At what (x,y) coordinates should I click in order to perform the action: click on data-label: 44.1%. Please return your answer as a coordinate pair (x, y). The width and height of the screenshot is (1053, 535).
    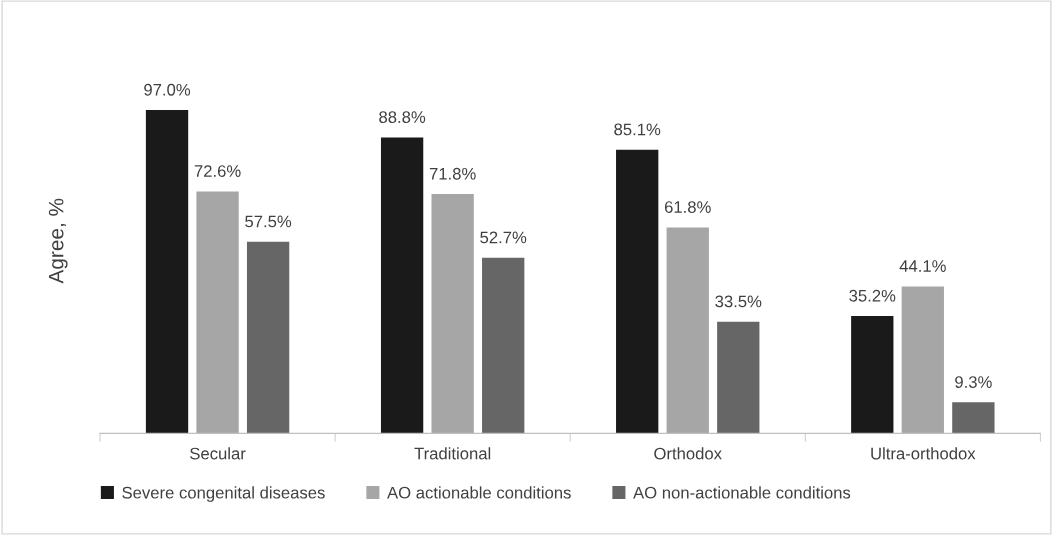
    Looking at the image, I should click on (922, 266).